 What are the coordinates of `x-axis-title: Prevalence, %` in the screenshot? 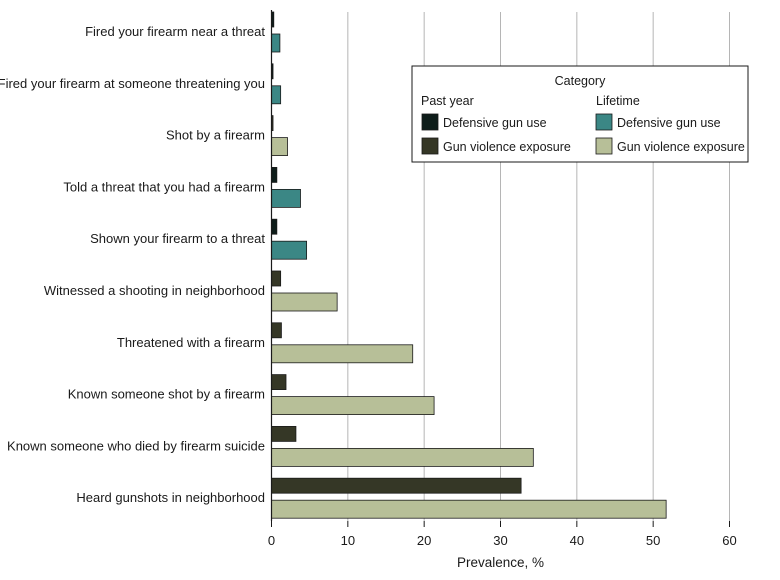 It's located at (500, 562).